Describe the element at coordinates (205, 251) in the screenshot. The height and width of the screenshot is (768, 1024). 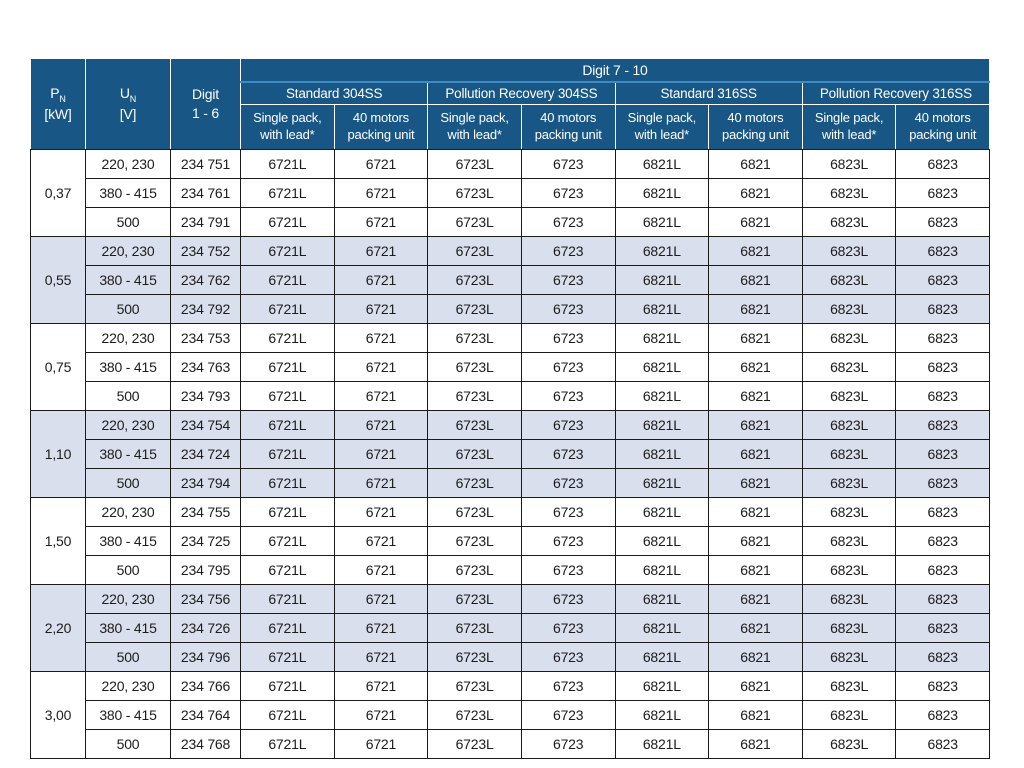
I see `digit-1-6-cell: 234 752` at that location.